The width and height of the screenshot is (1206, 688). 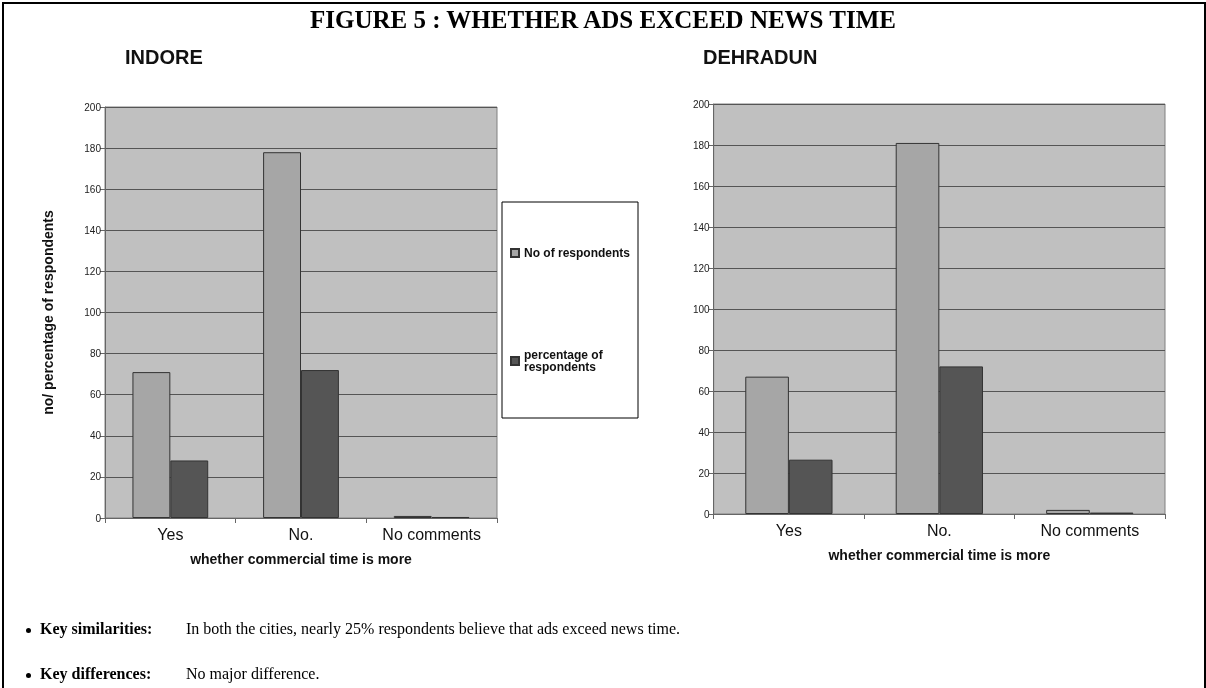 What do you see at coordinates (760, 57) in the screenshot?
I see `chart-title: DEHRADUN` at bounding box center [760, 57].